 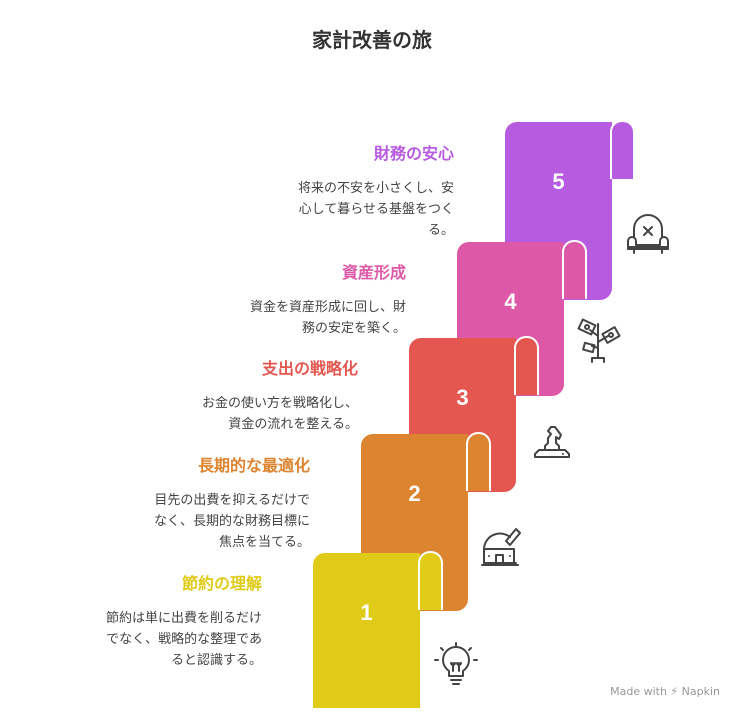 I want to click on description-line: お金の使い方を戦略化し、, so click(x=279, y=403).